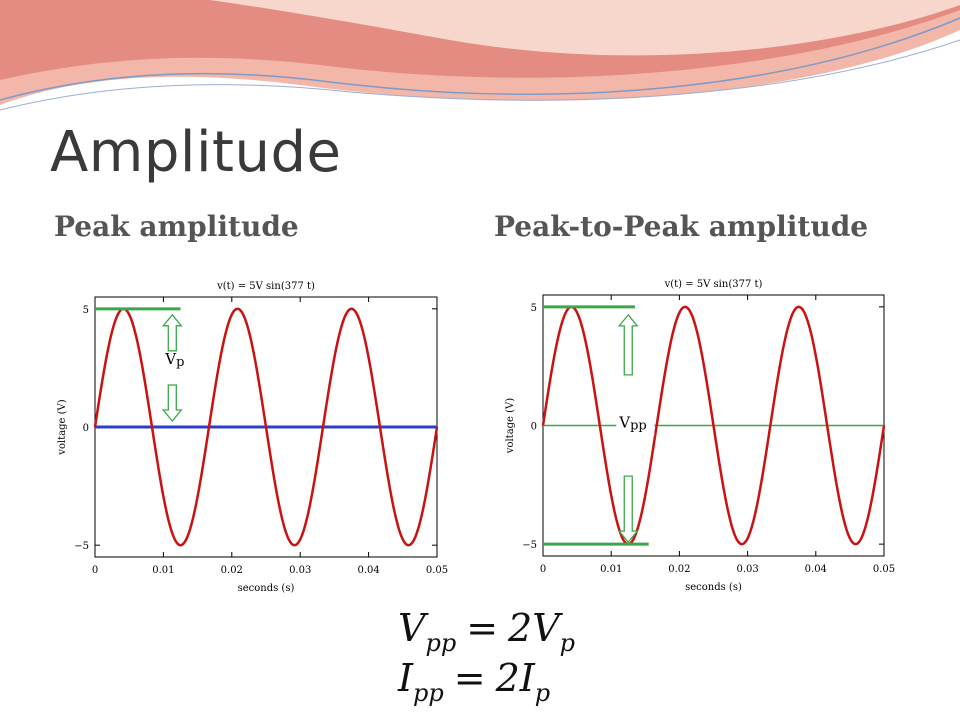  Describe the element at coordinates (266, 427) in the screenshot. I see `left-sine-series` at that location.